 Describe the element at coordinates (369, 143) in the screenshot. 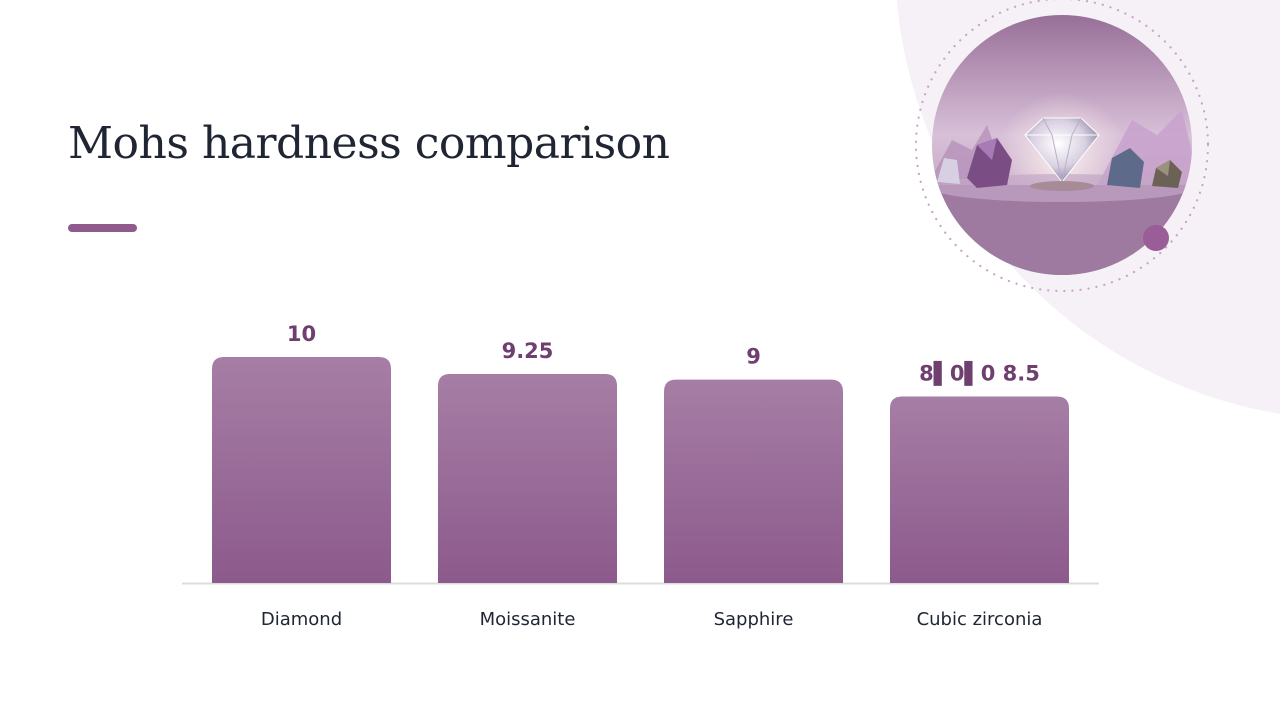

I see `slide-title: Mohs hardness comparison` at that location.